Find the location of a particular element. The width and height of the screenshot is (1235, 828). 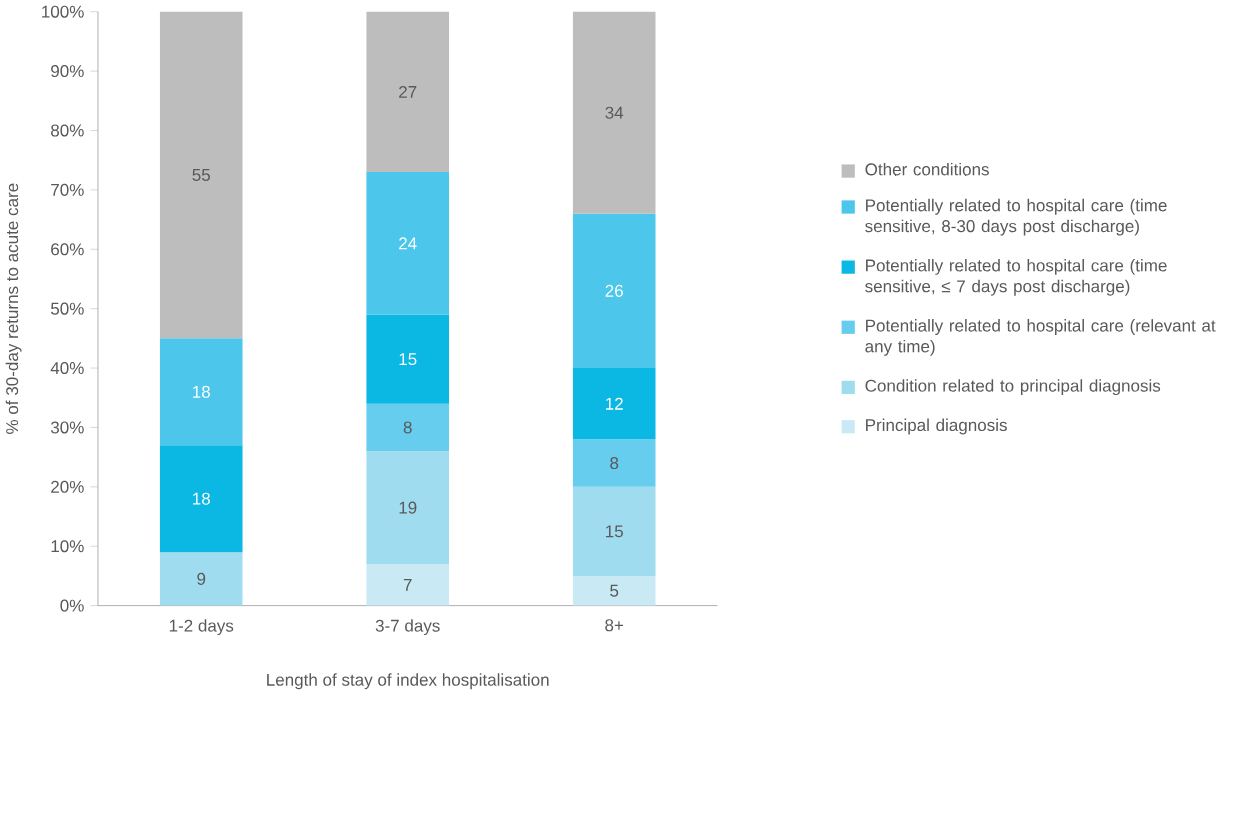

legend-label: Potentially related to hospital care (time sensitive, ≤ 7 days post discharge) is located at coordinates (1016, 277).